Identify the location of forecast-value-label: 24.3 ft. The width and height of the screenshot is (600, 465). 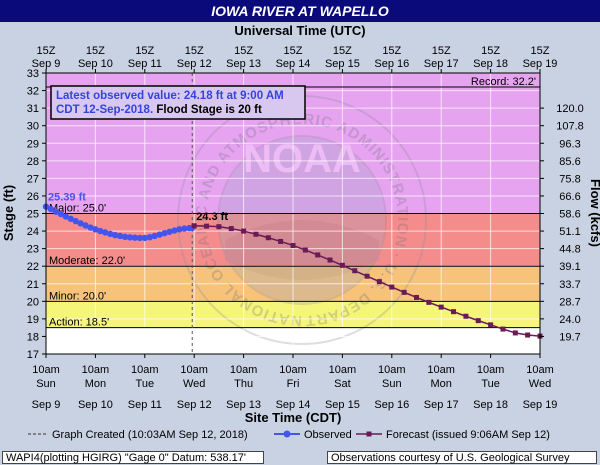
(212, 217).